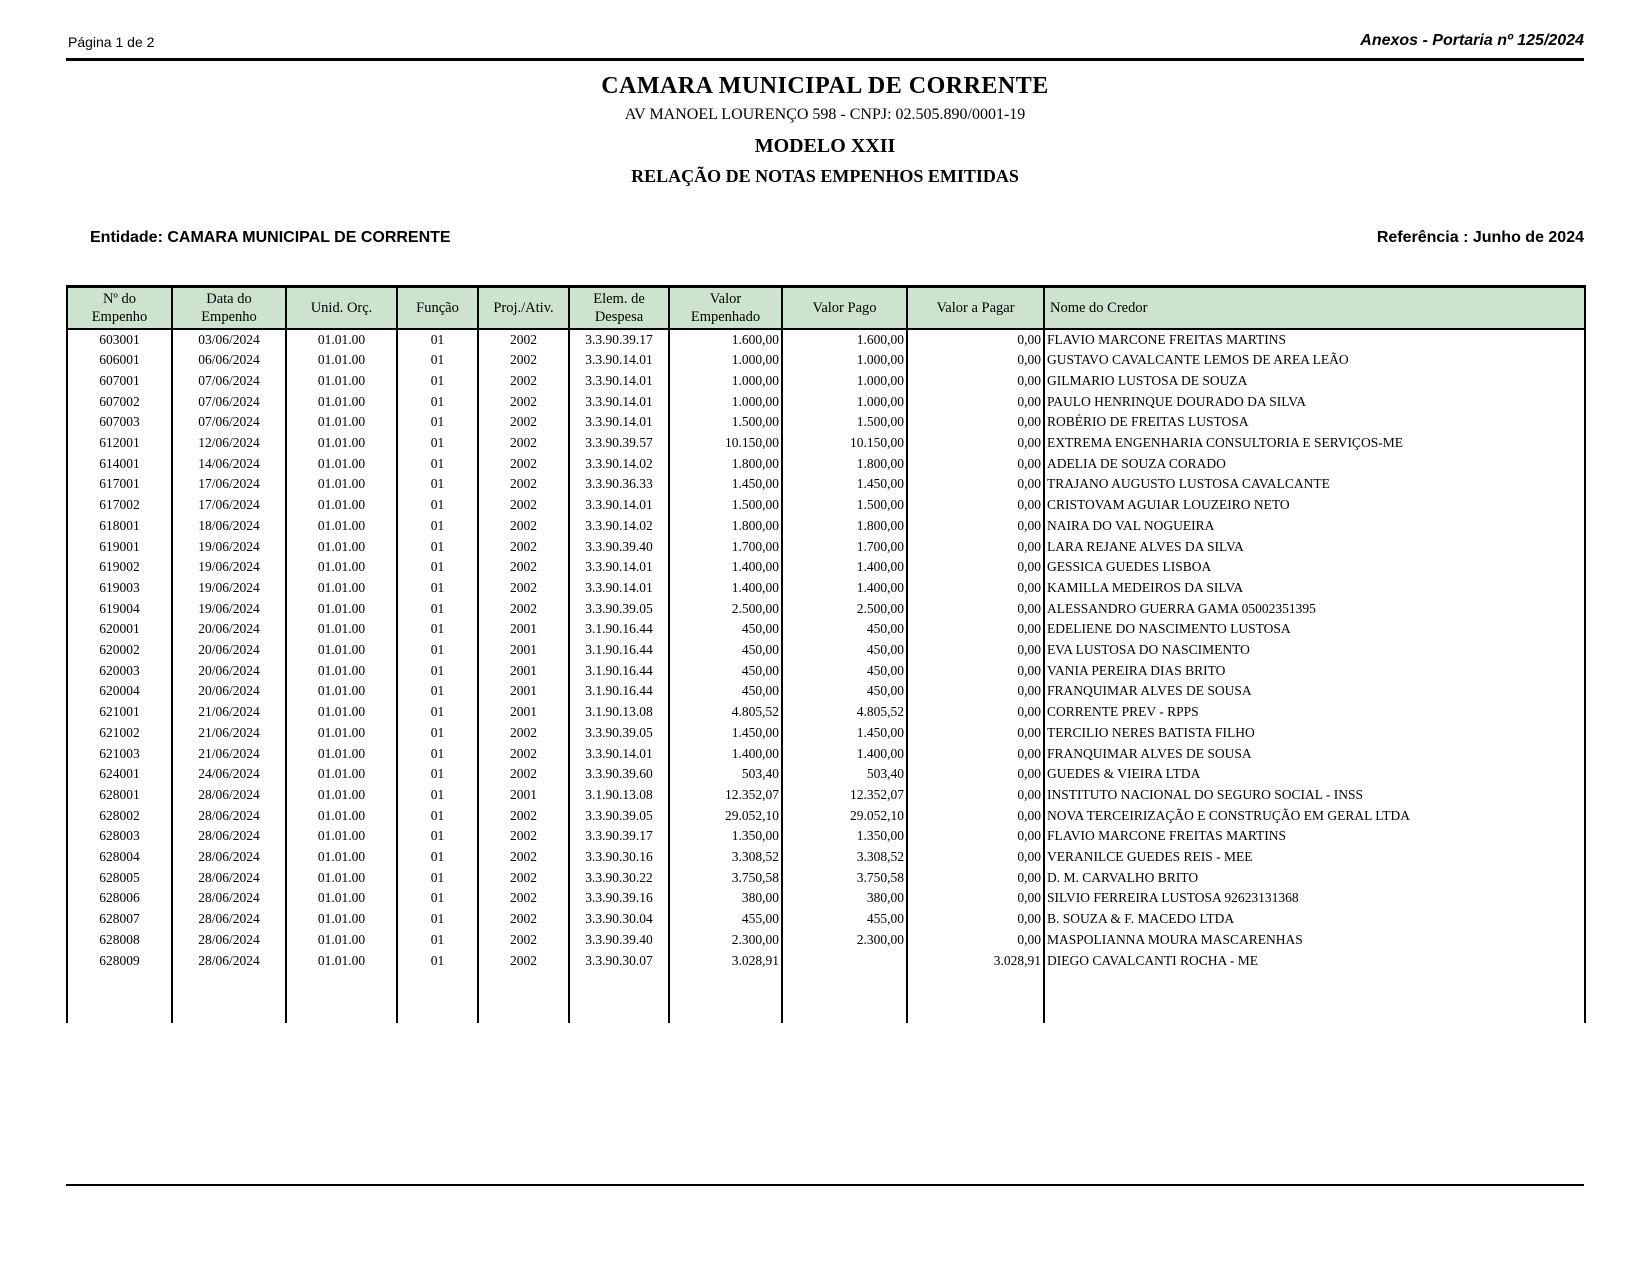  What do you see at coordinates (975, 307) in the screenshot?
I see `col-header-valor-a-pagar: Valor a Pagar` at bounding box center [975, 307].